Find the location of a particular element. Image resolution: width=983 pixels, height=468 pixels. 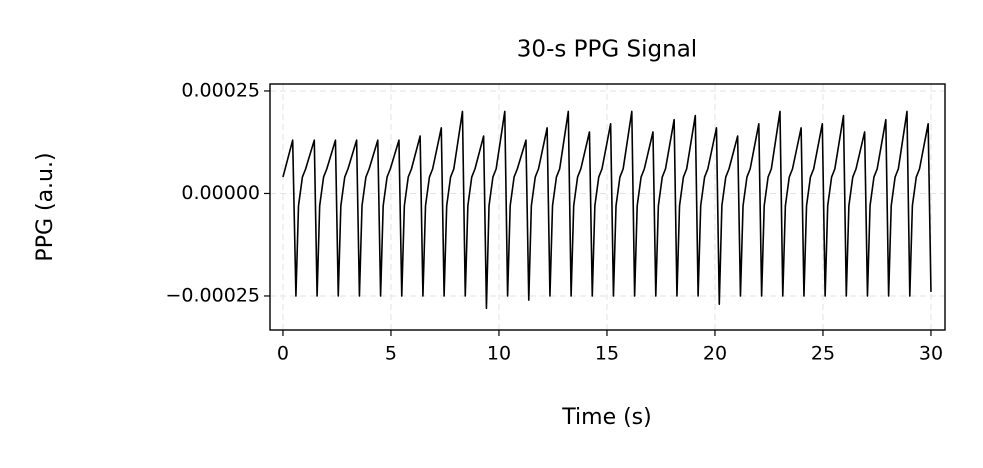

chart-title: 30-s PPG Signal is located at coordinates (607, 50).